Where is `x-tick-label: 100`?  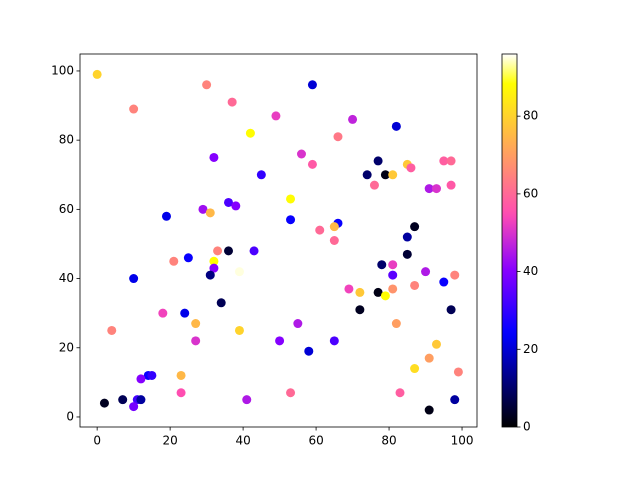 x-tick-label: 100 is located at coordinates (462, 441).